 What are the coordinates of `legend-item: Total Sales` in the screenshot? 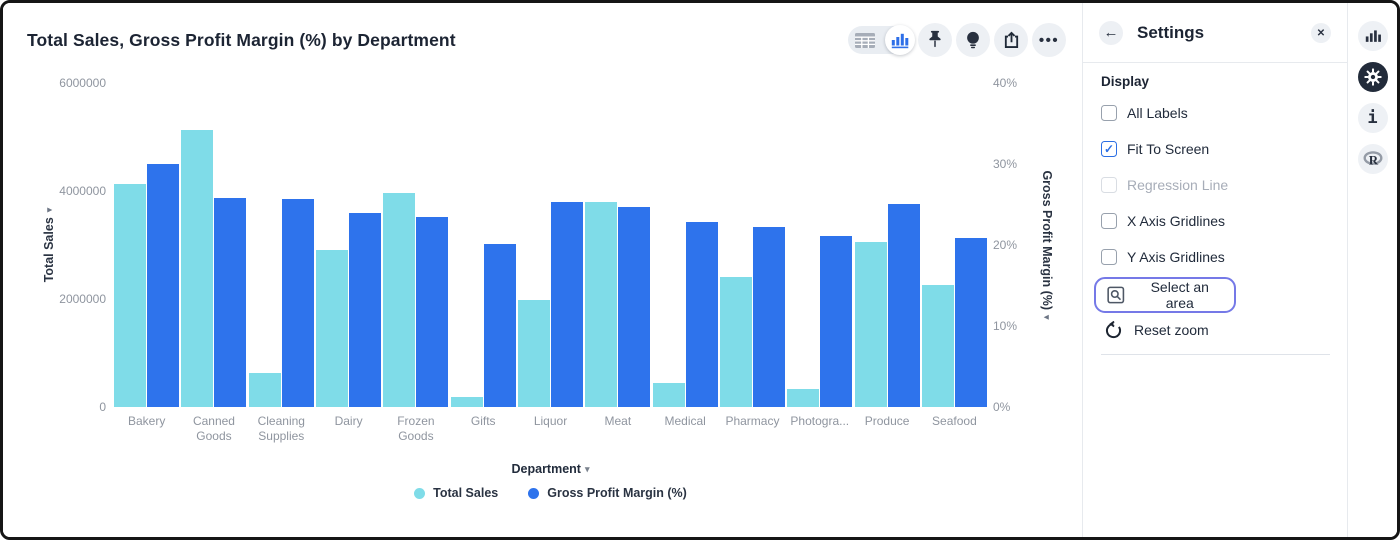 It's located at (456, 493).